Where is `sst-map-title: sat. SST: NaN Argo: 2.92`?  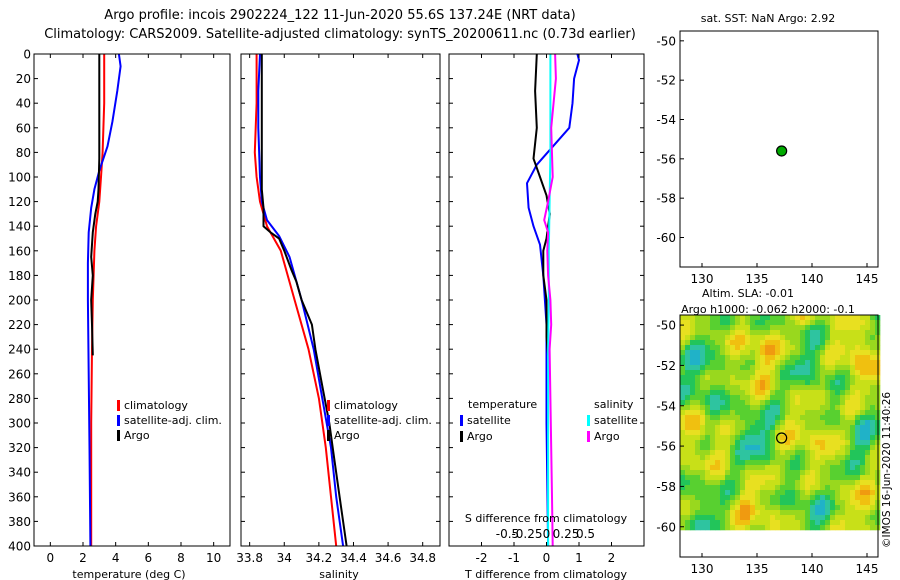 sst-map-title: sat. SST: NaN Argo: 2.92 is located at coordinates (768, 18).